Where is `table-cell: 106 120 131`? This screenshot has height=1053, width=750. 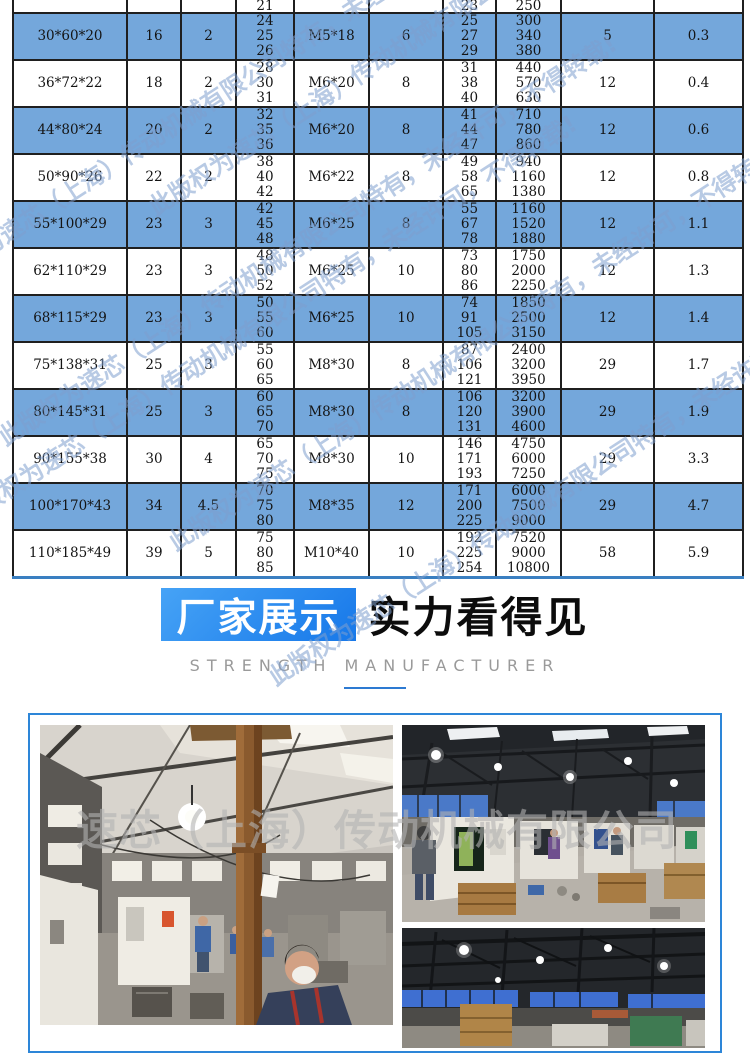 table-cell: 106 120 131 is located at coordinates (469, 412).